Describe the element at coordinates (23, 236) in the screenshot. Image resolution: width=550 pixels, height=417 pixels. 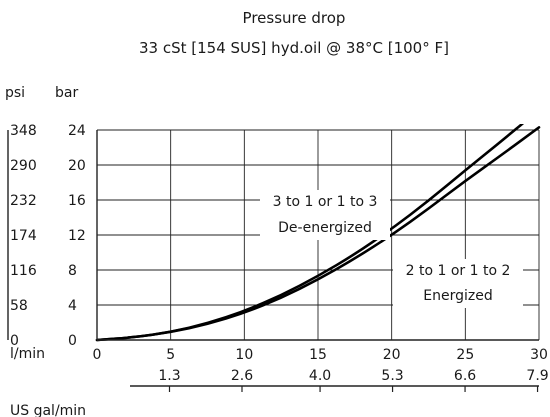
I see `y-psi-tick-label-3: 174` at that location.